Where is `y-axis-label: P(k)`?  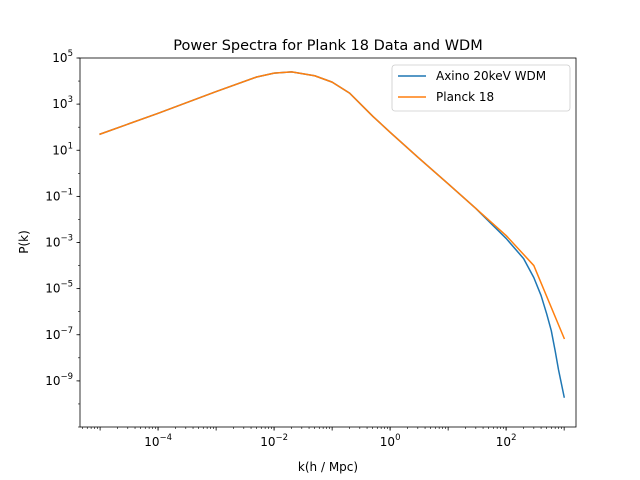
y-axis-label: P(k) is located at coordinates (24, 242).